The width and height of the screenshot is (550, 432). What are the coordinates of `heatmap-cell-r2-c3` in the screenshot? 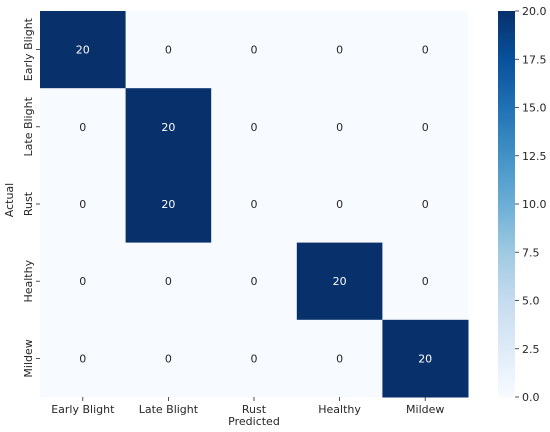 It's located at (339, 204).